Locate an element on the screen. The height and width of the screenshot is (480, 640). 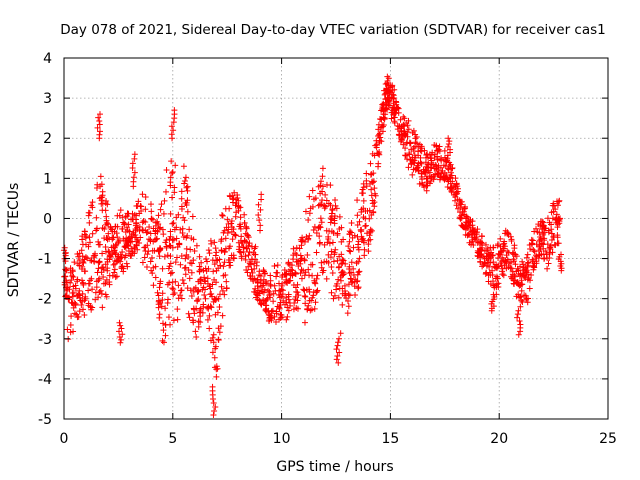
y-tick-label: -5 is located at coordinates (45, 420).